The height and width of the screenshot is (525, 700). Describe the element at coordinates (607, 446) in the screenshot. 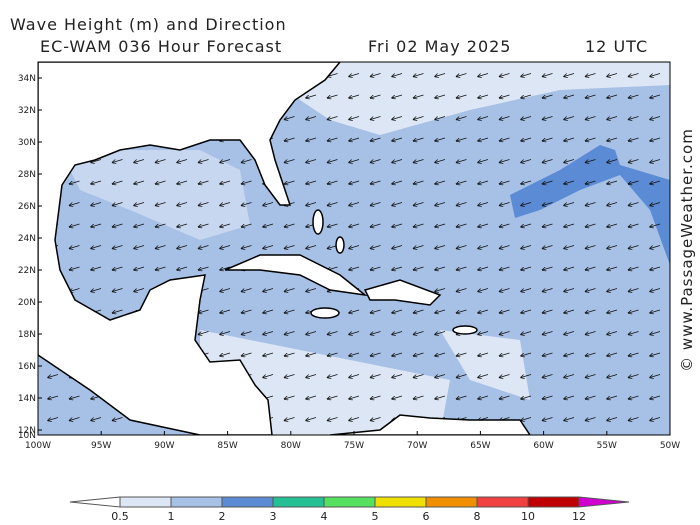

I see `lon-label: 55W` at that location.